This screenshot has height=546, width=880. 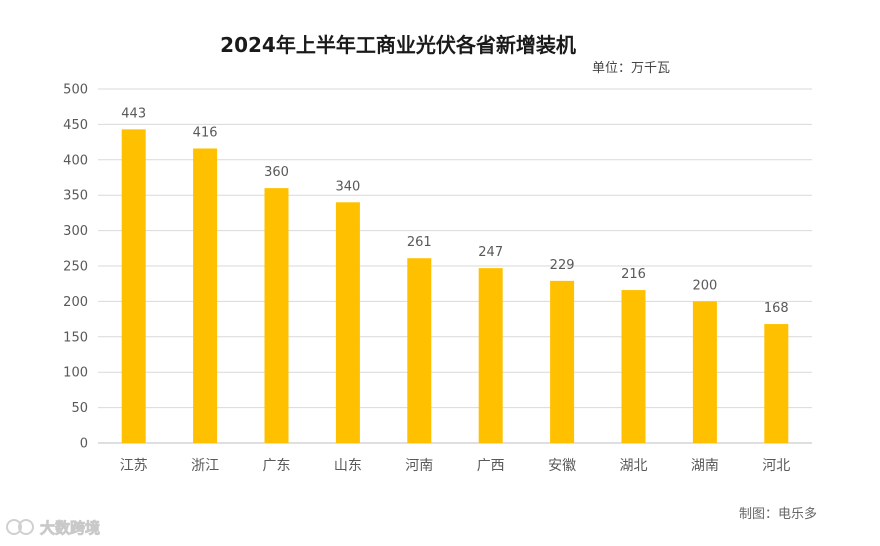 I want to click on y-tick-label: 50, so click(x=79, y=408).